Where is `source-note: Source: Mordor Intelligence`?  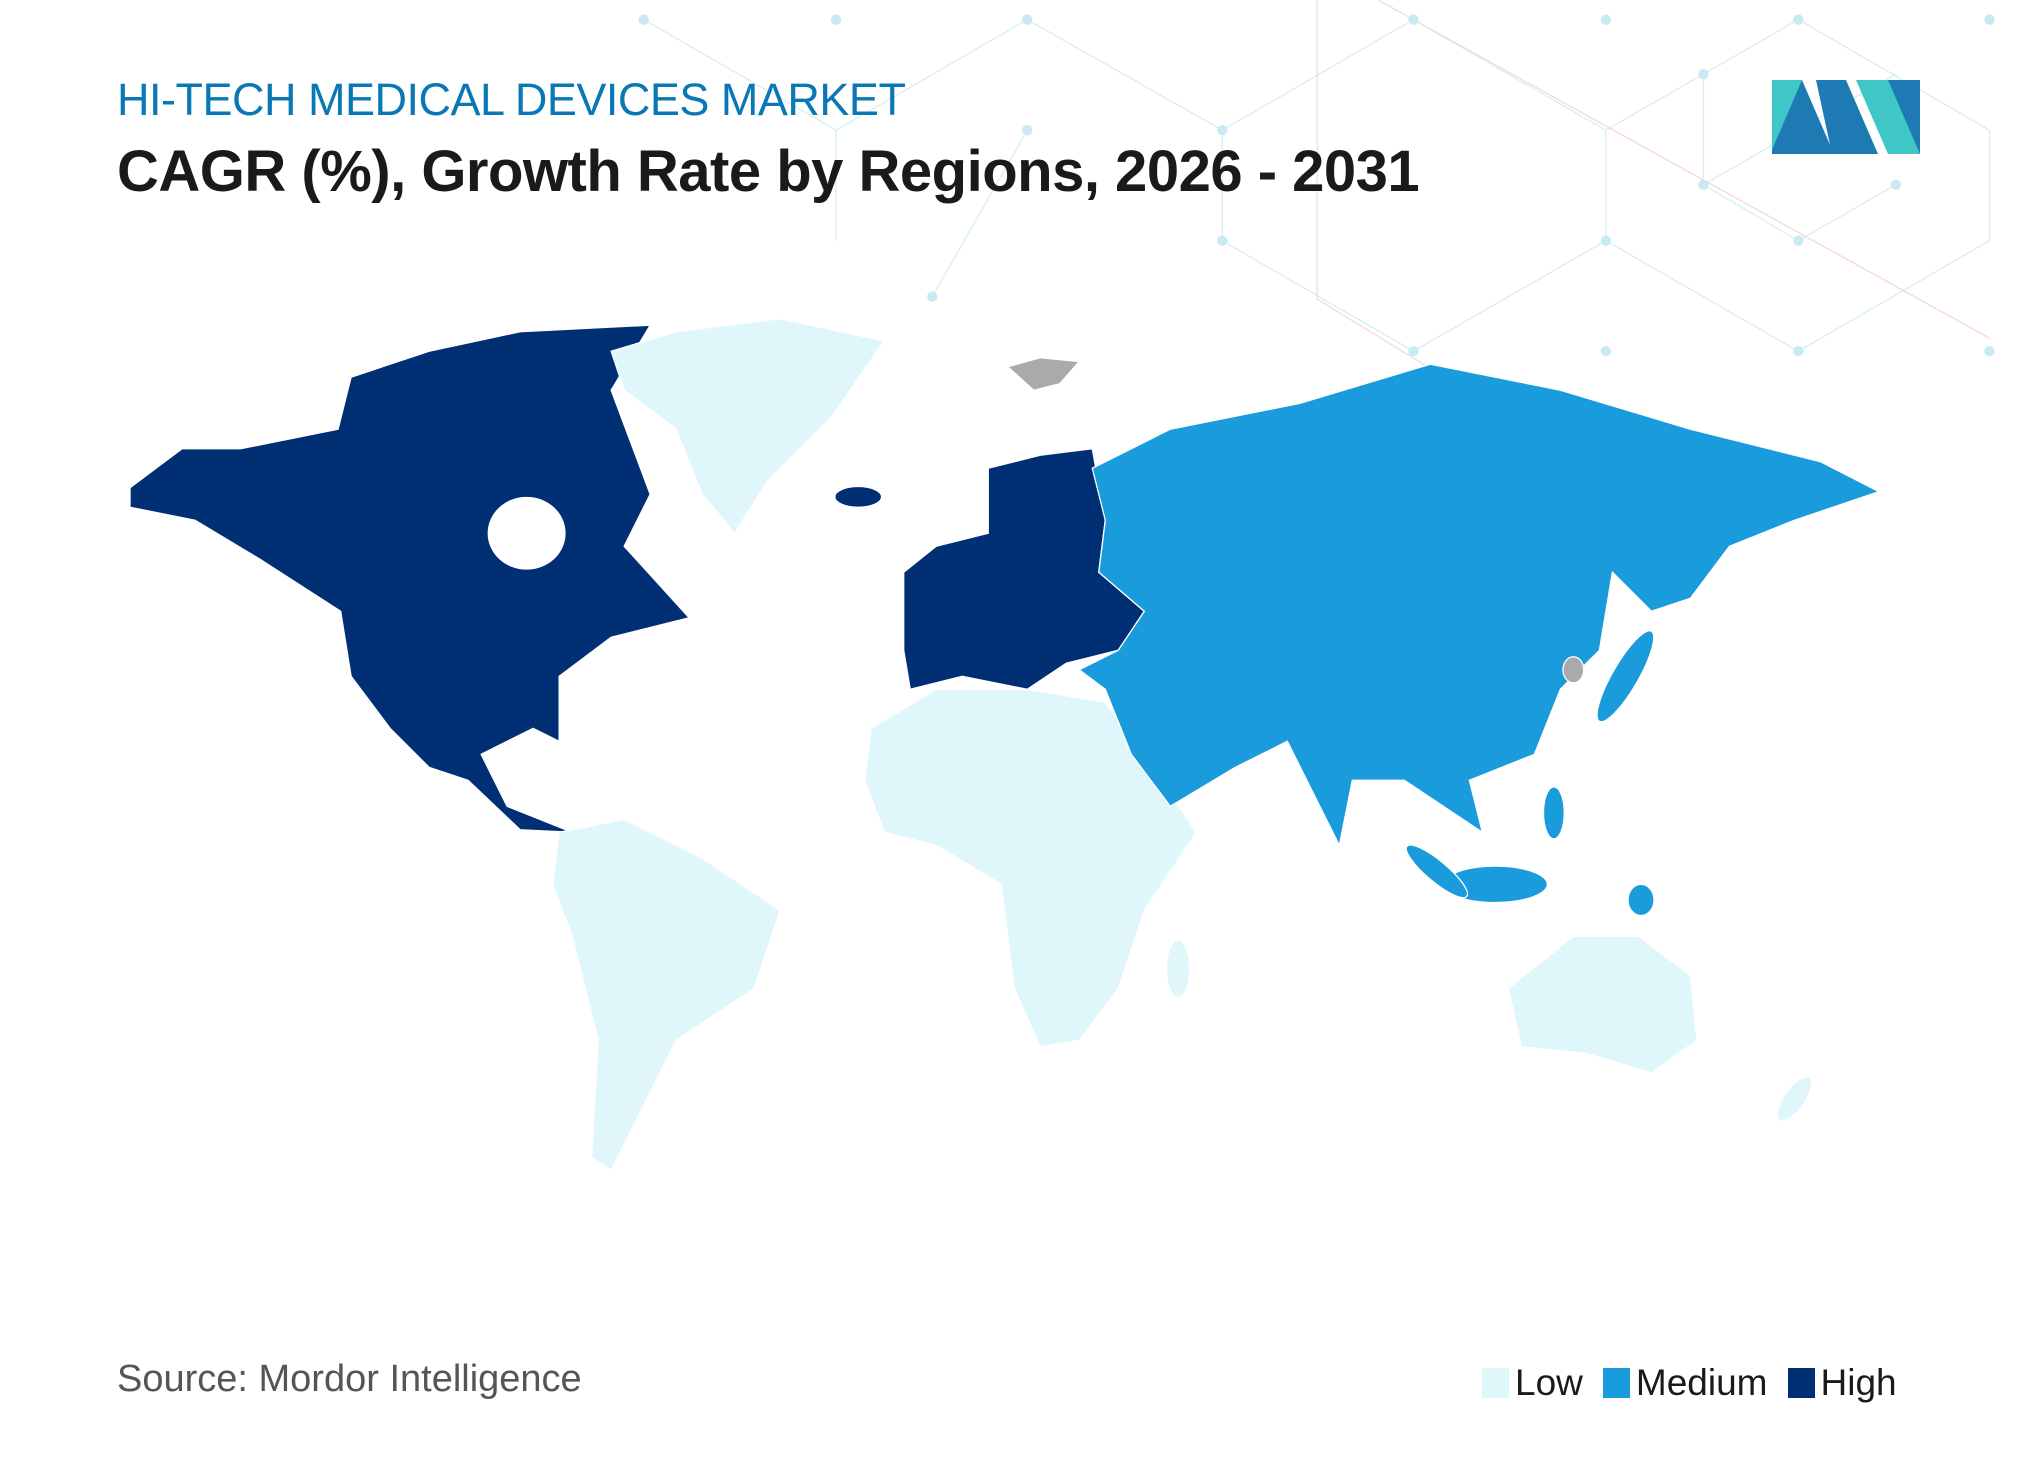 source-note: Source: Mordor Intelligence is located at coordinates (349, 1379).